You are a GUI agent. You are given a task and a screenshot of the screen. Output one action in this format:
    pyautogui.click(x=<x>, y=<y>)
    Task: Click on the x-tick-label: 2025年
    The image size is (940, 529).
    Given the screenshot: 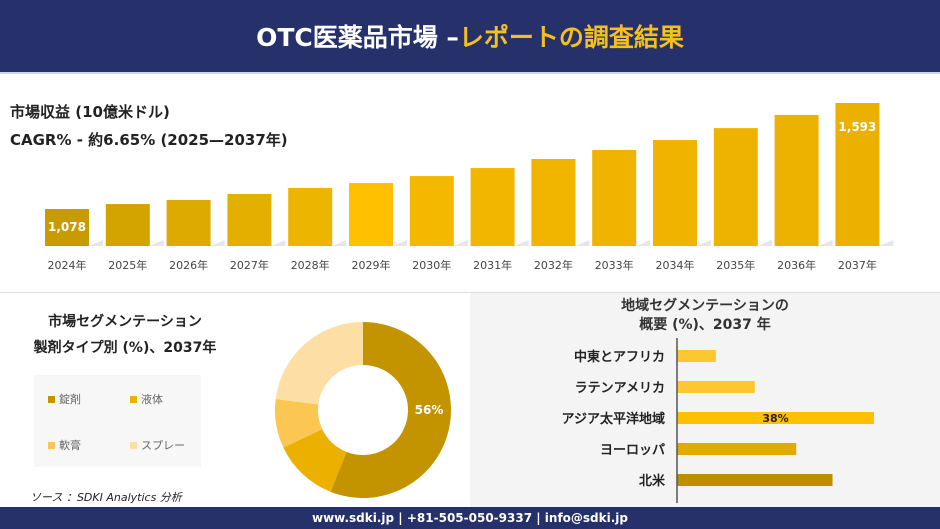 What is the action you would take?
    pyautogui.click(x=127, y=265)
    